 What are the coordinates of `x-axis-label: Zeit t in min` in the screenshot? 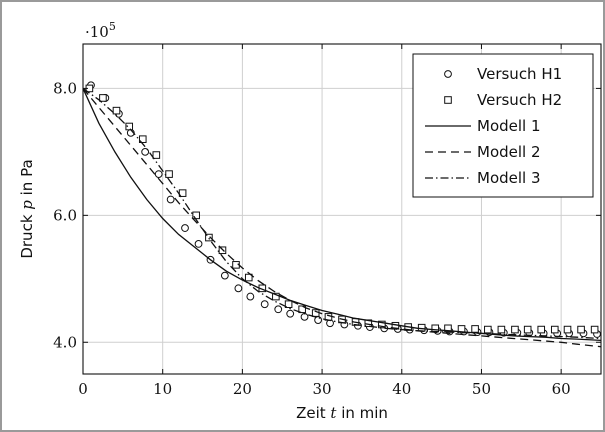 It's located at (342, 413).